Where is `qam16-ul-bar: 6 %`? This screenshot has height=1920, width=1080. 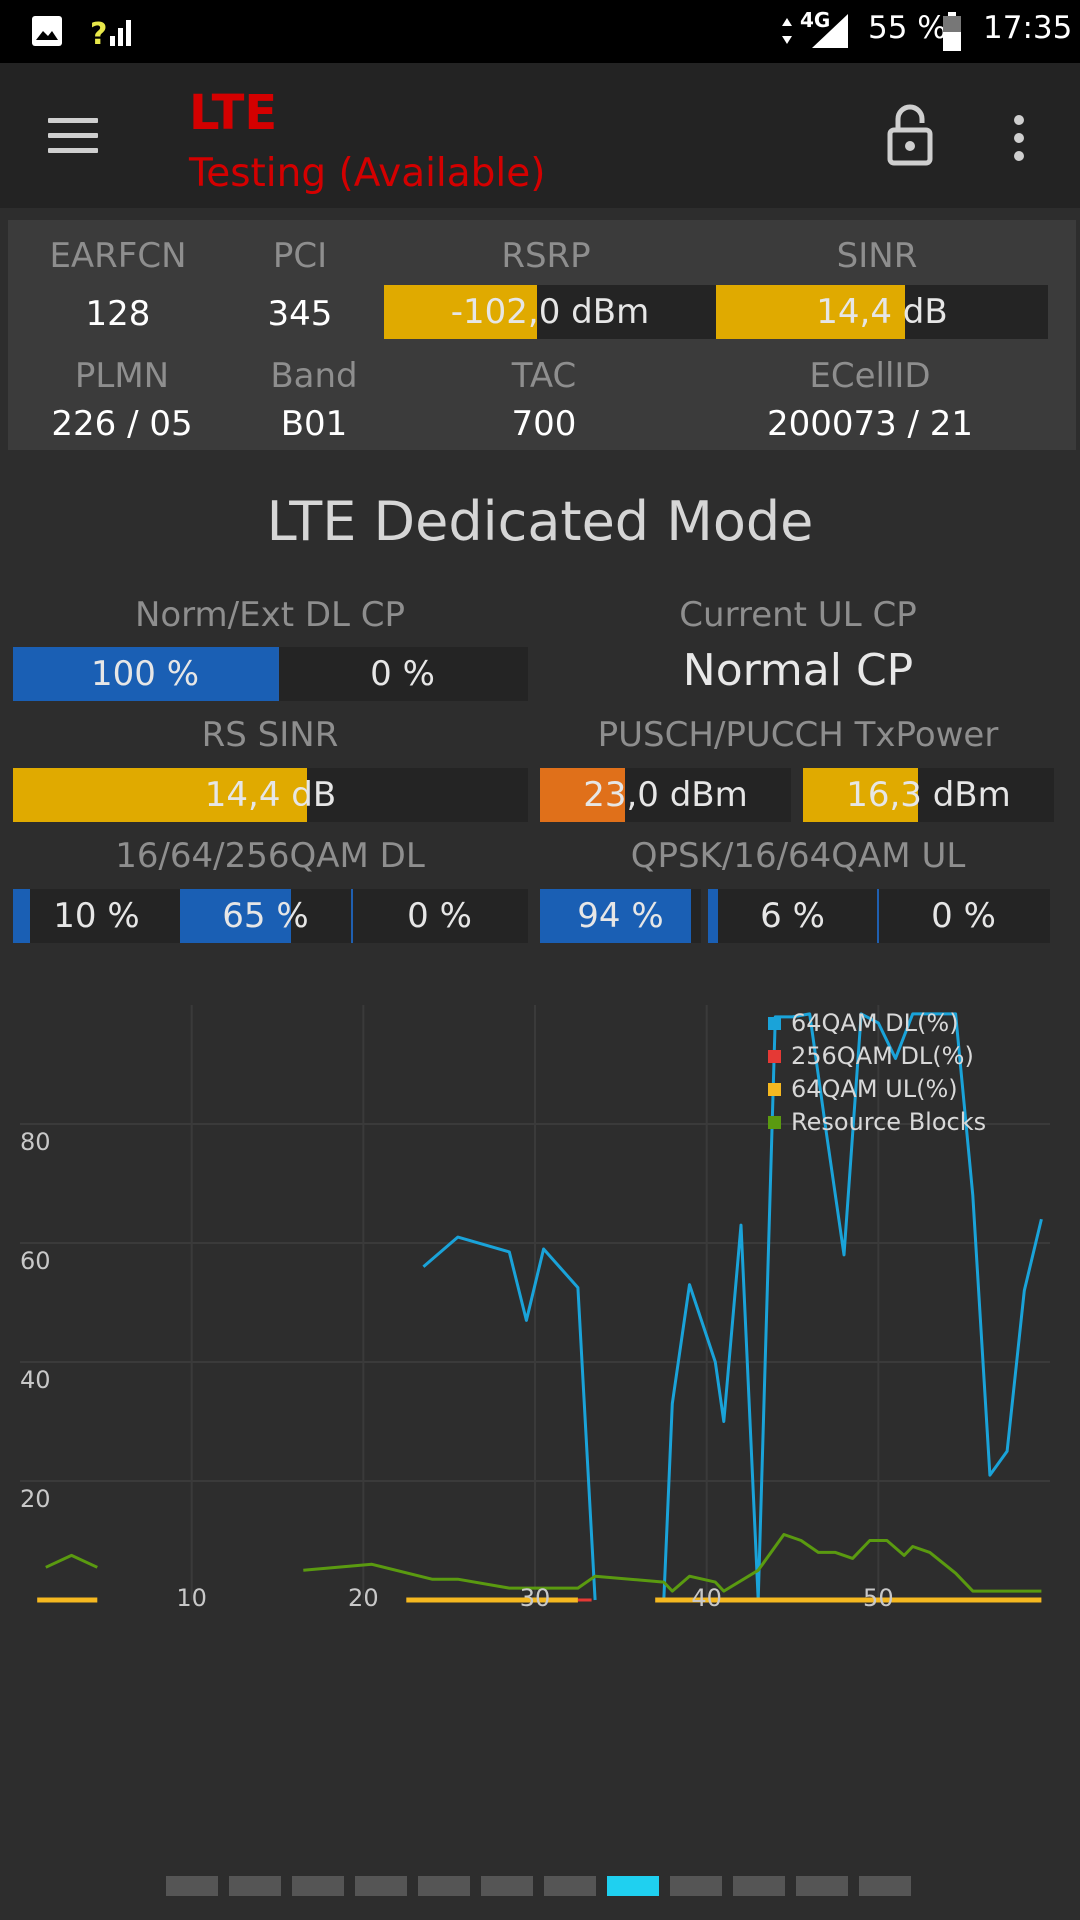 qam16-ul-bar: 6 % is located at coordinates (792, 916).